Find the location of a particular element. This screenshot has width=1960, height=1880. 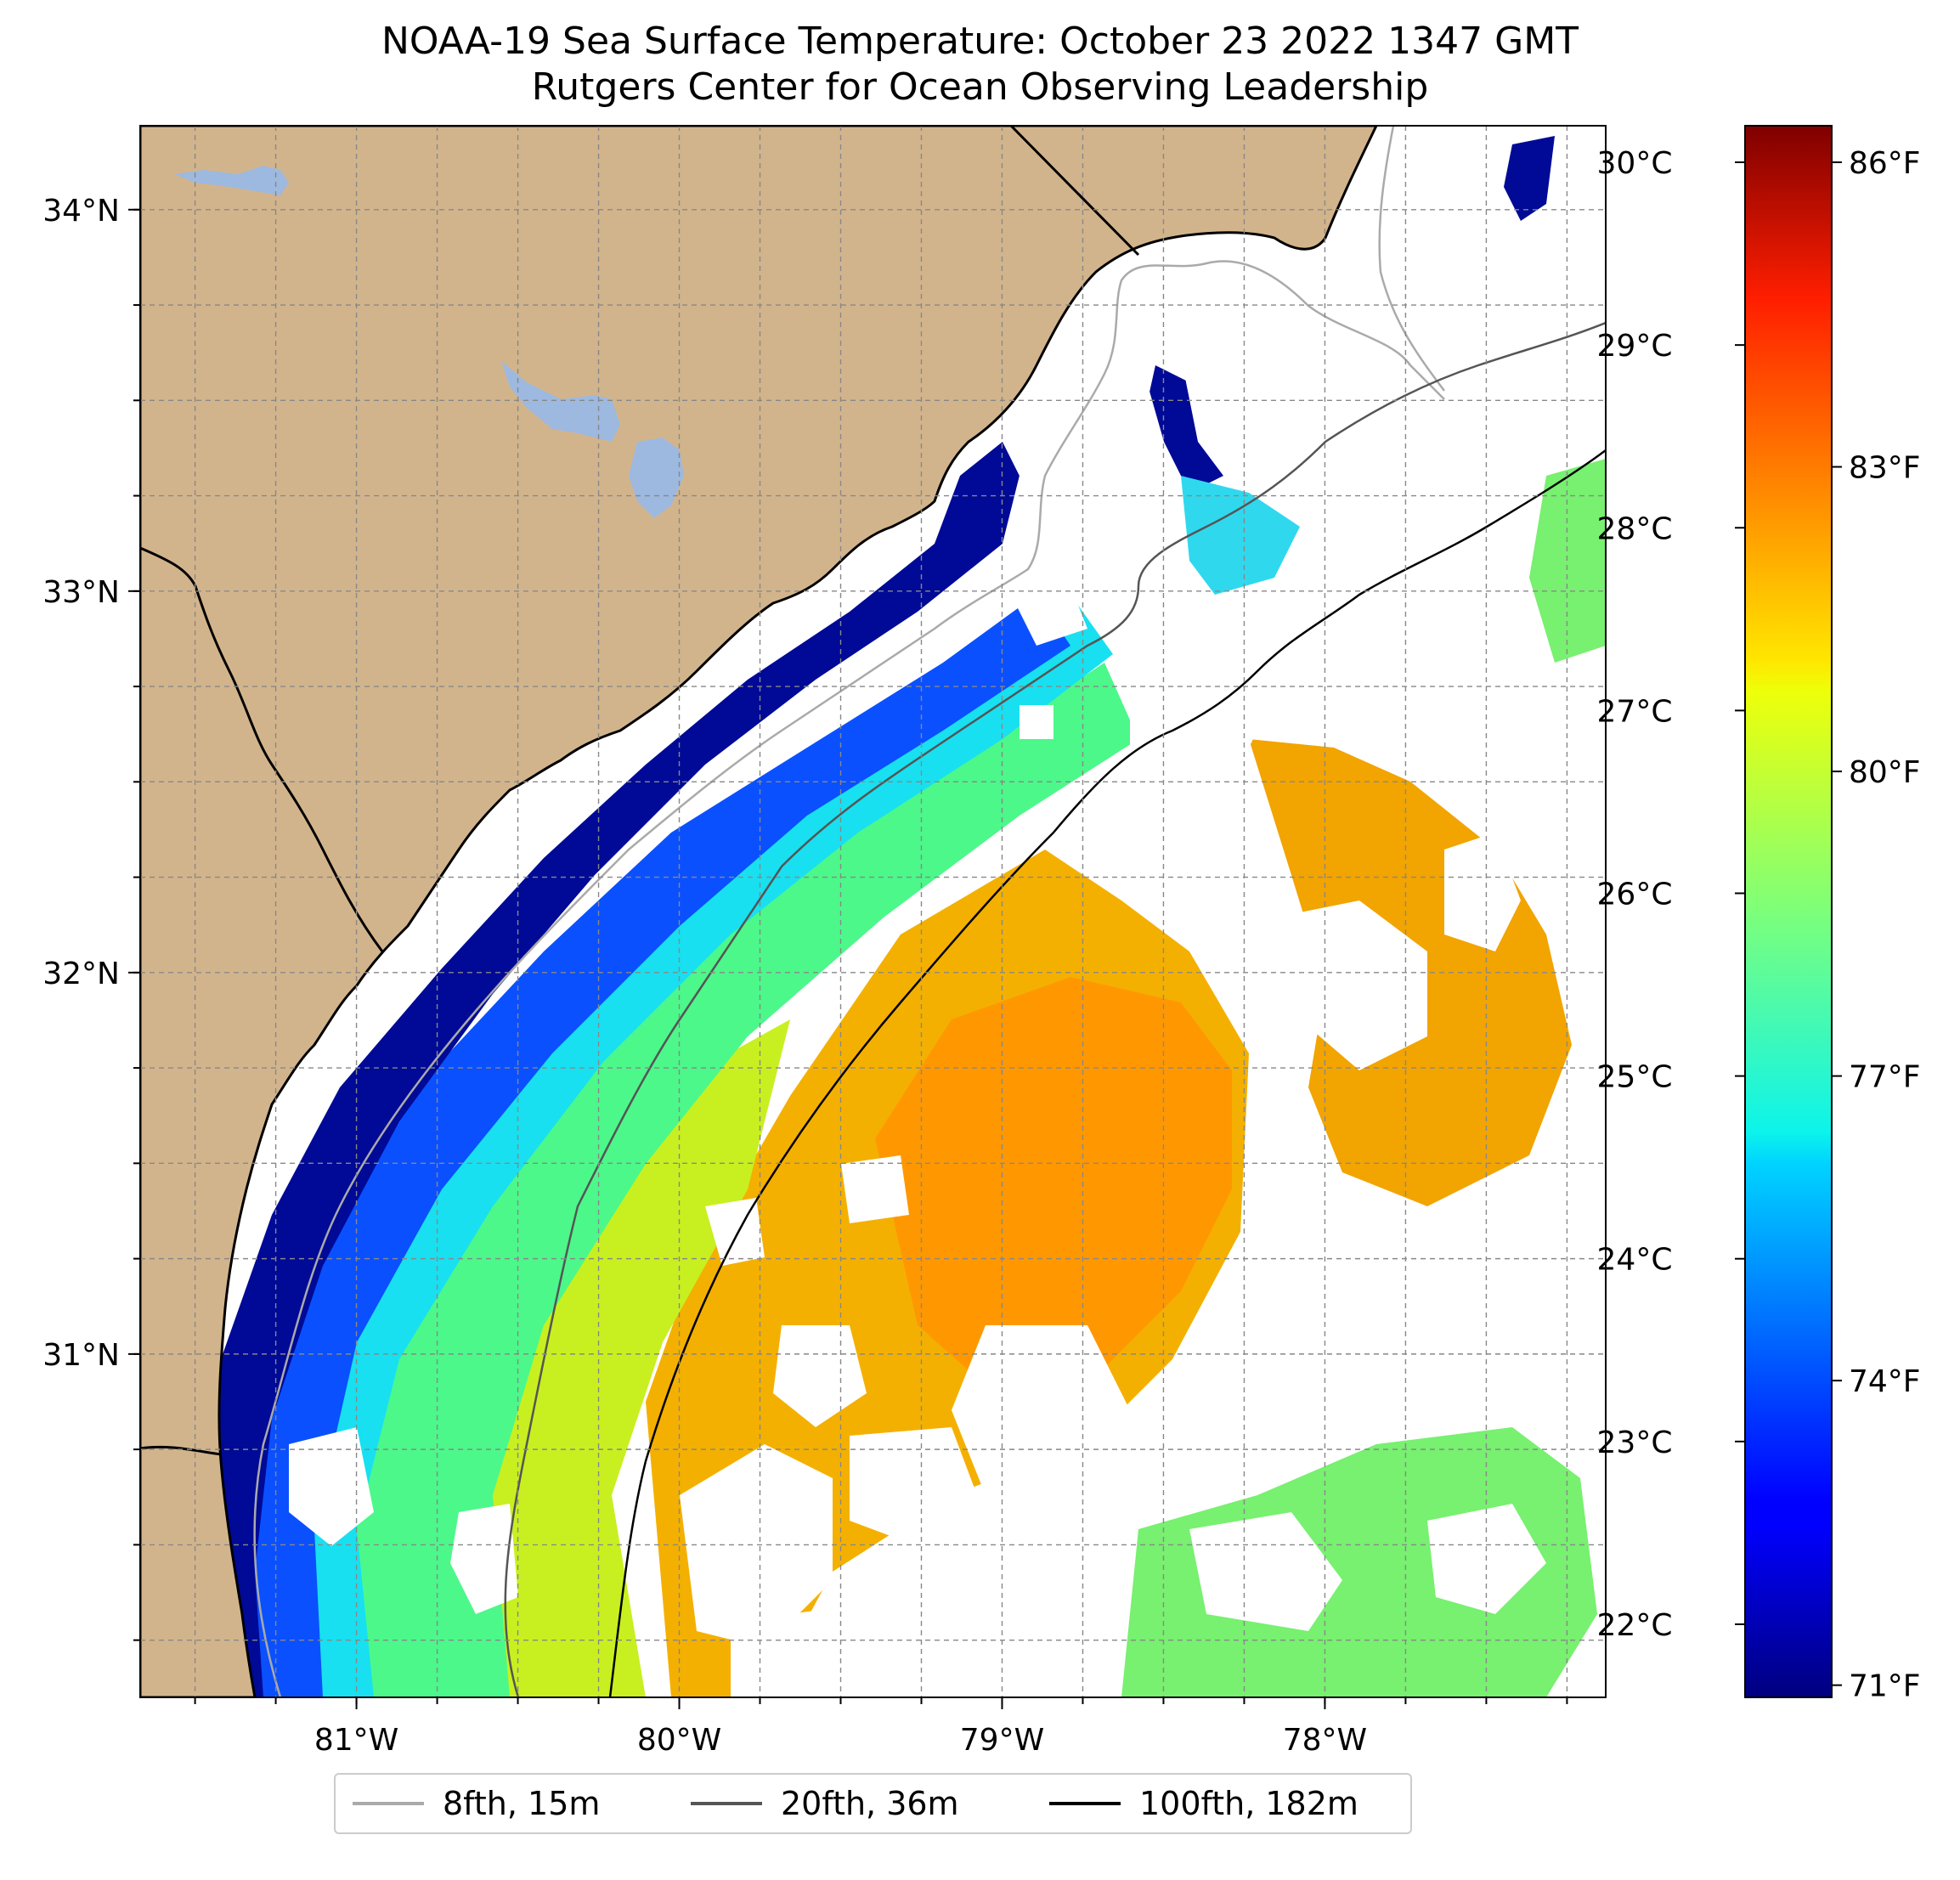

celsius-tick-label: 28°C is located at coordinates (1635, 529).